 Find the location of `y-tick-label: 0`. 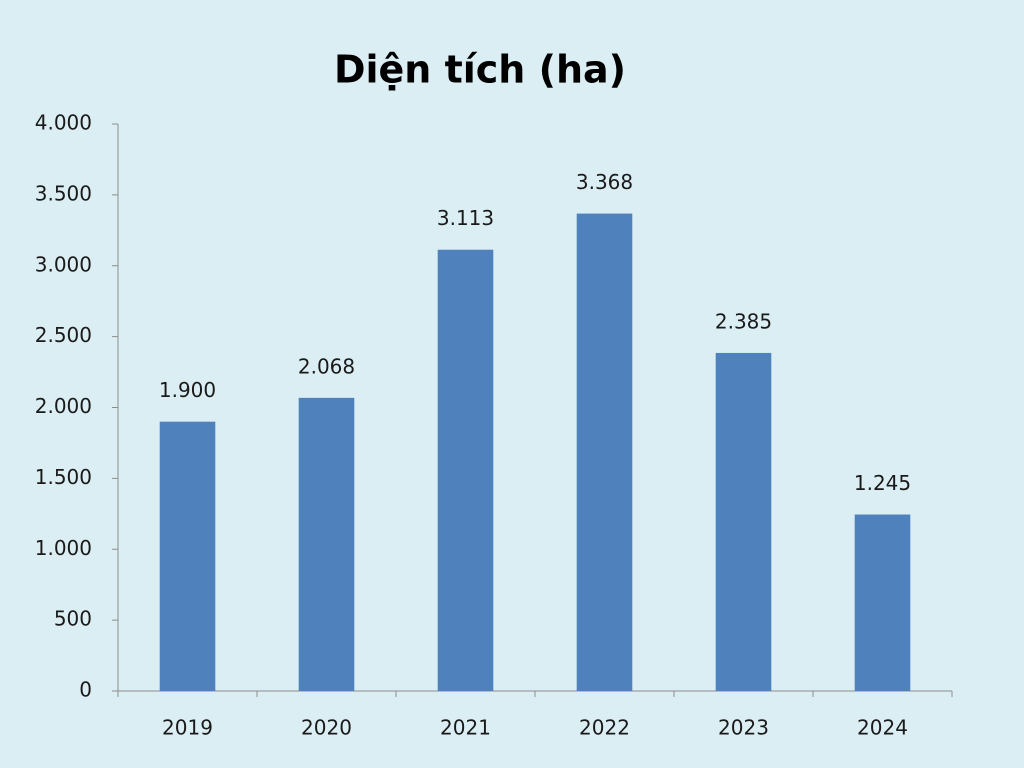

y-tick-label: 0 is located at coordinates (85, 690).